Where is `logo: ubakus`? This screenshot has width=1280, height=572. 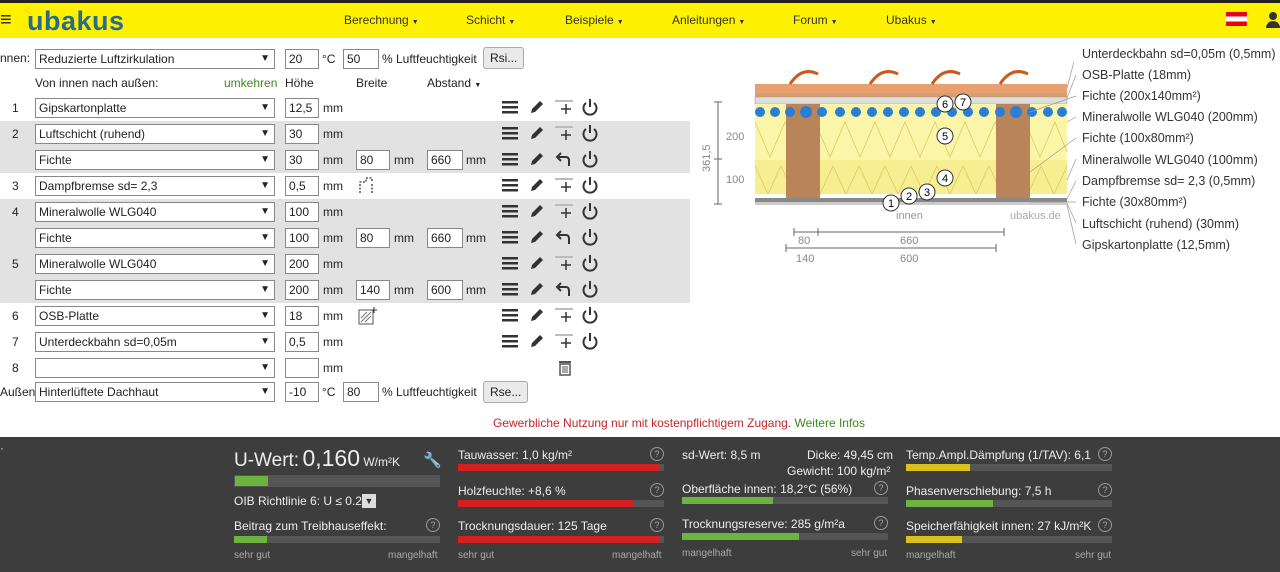 logo: ubakus is located at coordinates (76, 21).